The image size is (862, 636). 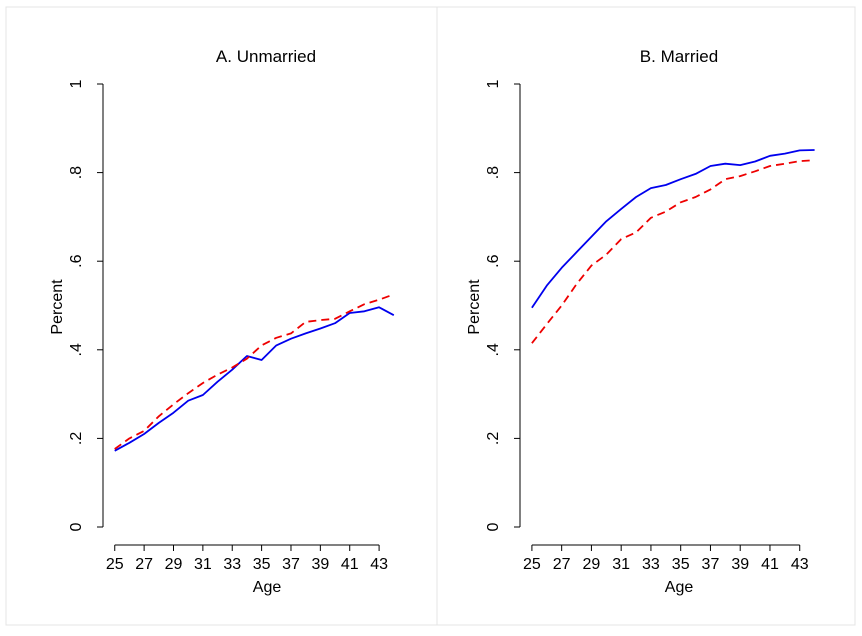 I want to click on panel-title: B. Married, so click(x=679, y=56).